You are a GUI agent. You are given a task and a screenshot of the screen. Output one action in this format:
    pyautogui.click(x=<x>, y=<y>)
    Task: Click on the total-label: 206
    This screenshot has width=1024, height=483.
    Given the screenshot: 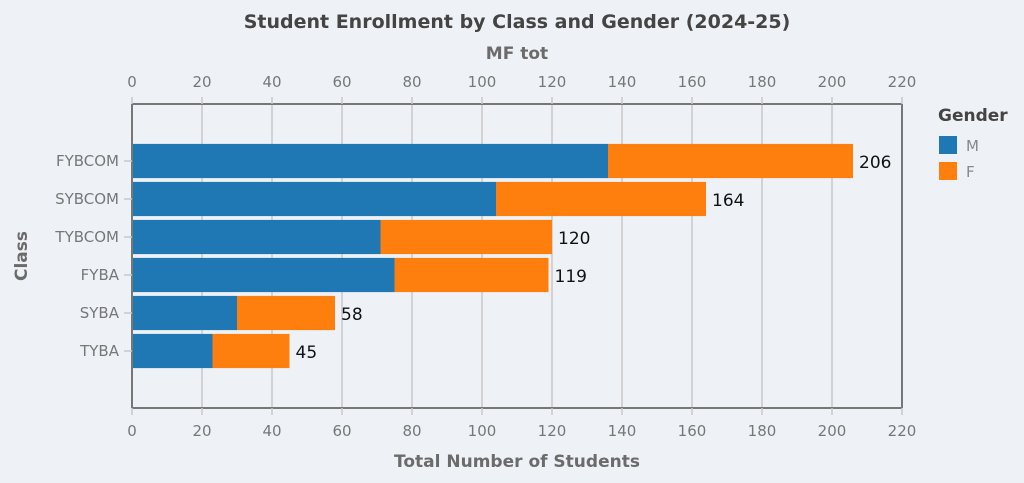 What is the action you would take?
    pyautogui.click(x=875, y=163)
    